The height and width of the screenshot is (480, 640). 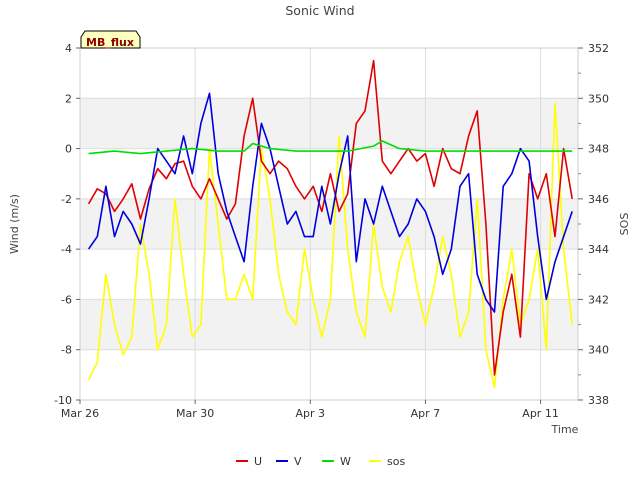 I want to click on y-right-tick-label: 348, so click(x=598, y=149).